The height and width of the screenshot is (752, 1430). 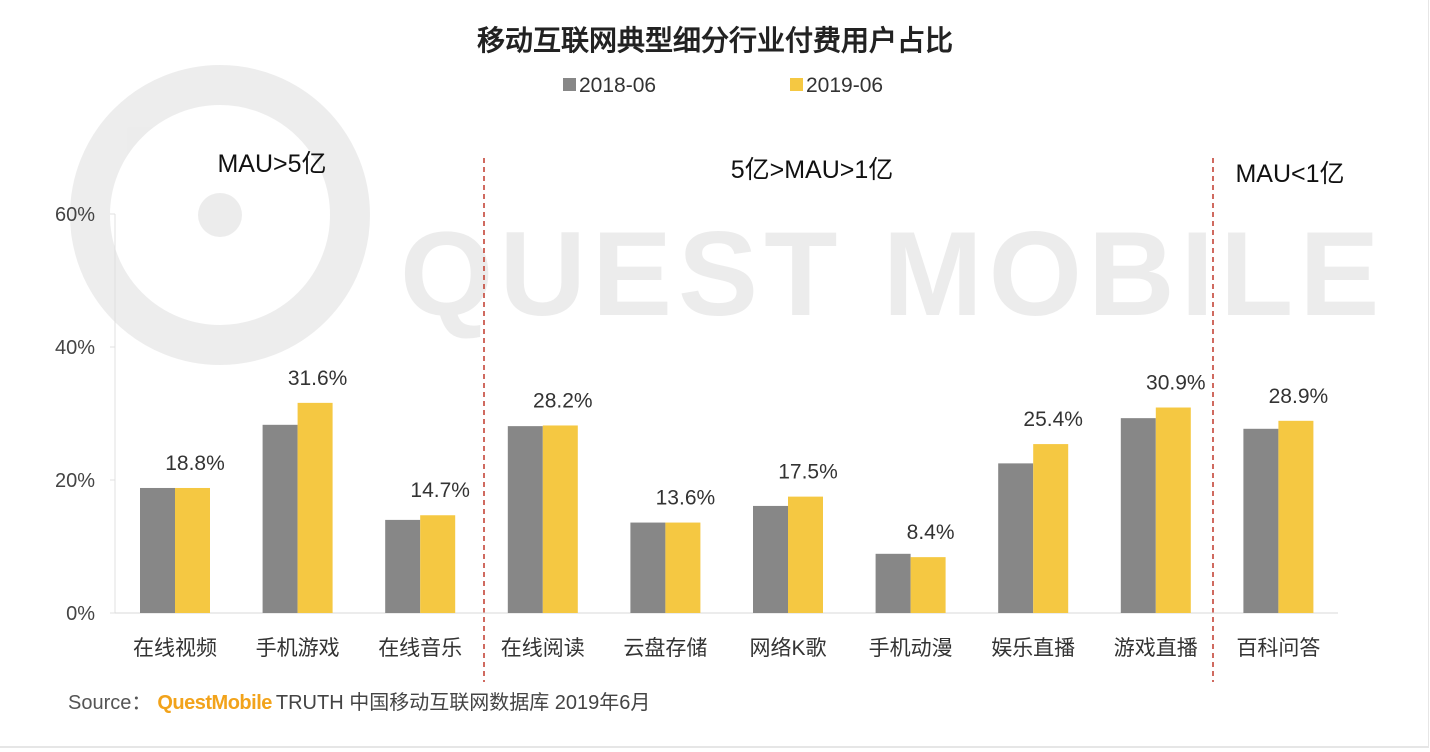 I want to click on x-tick-label: 手机动漫, so click(x=911, y=648).